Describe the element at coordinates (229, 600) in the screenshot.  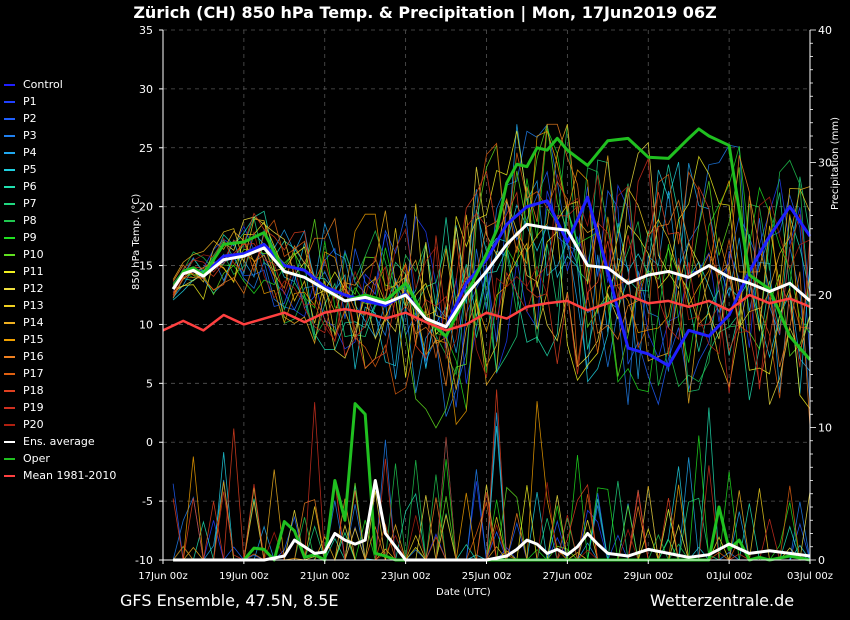
I see `model-info: GFS Ensemble, 47.5N, 8.5E` at that location.